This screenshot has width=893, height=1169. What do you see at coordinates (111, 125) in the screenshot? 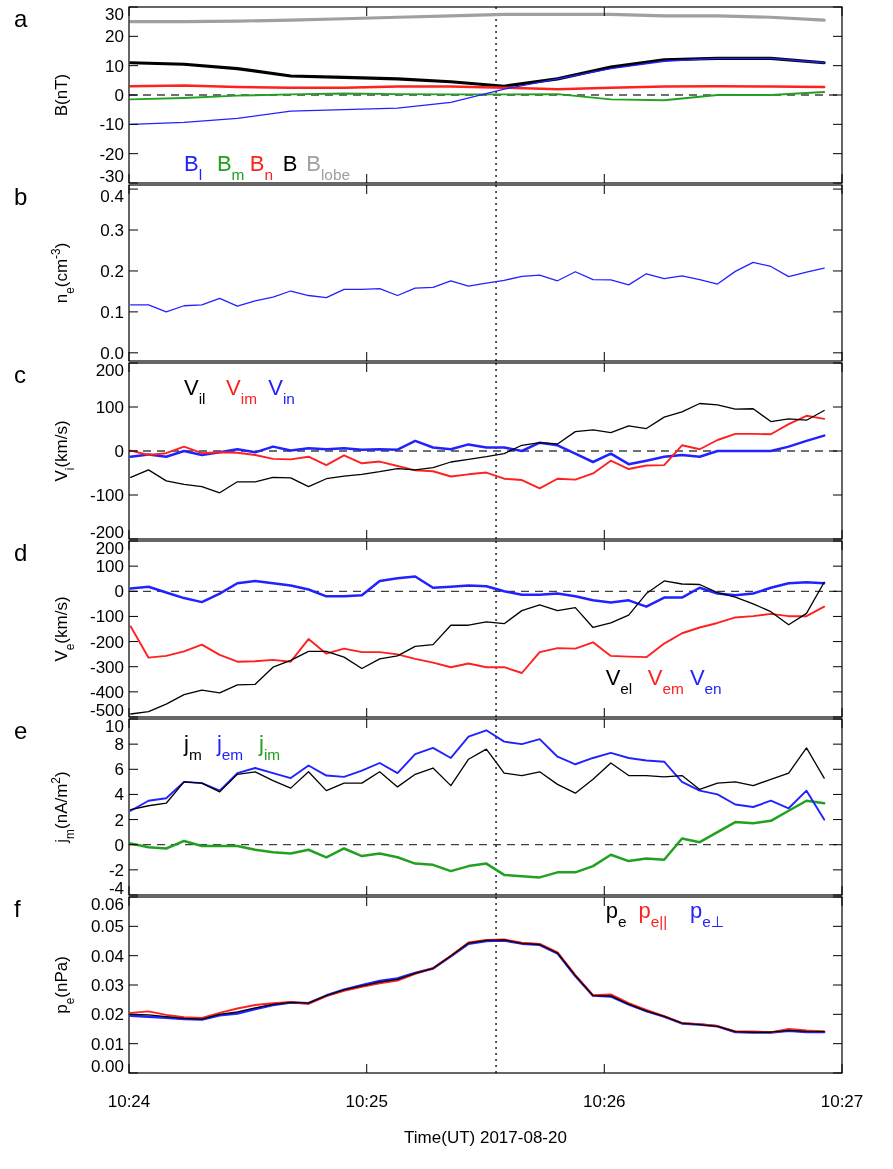
I see `y-tick-label: -10` at bounding box center [111, 125].